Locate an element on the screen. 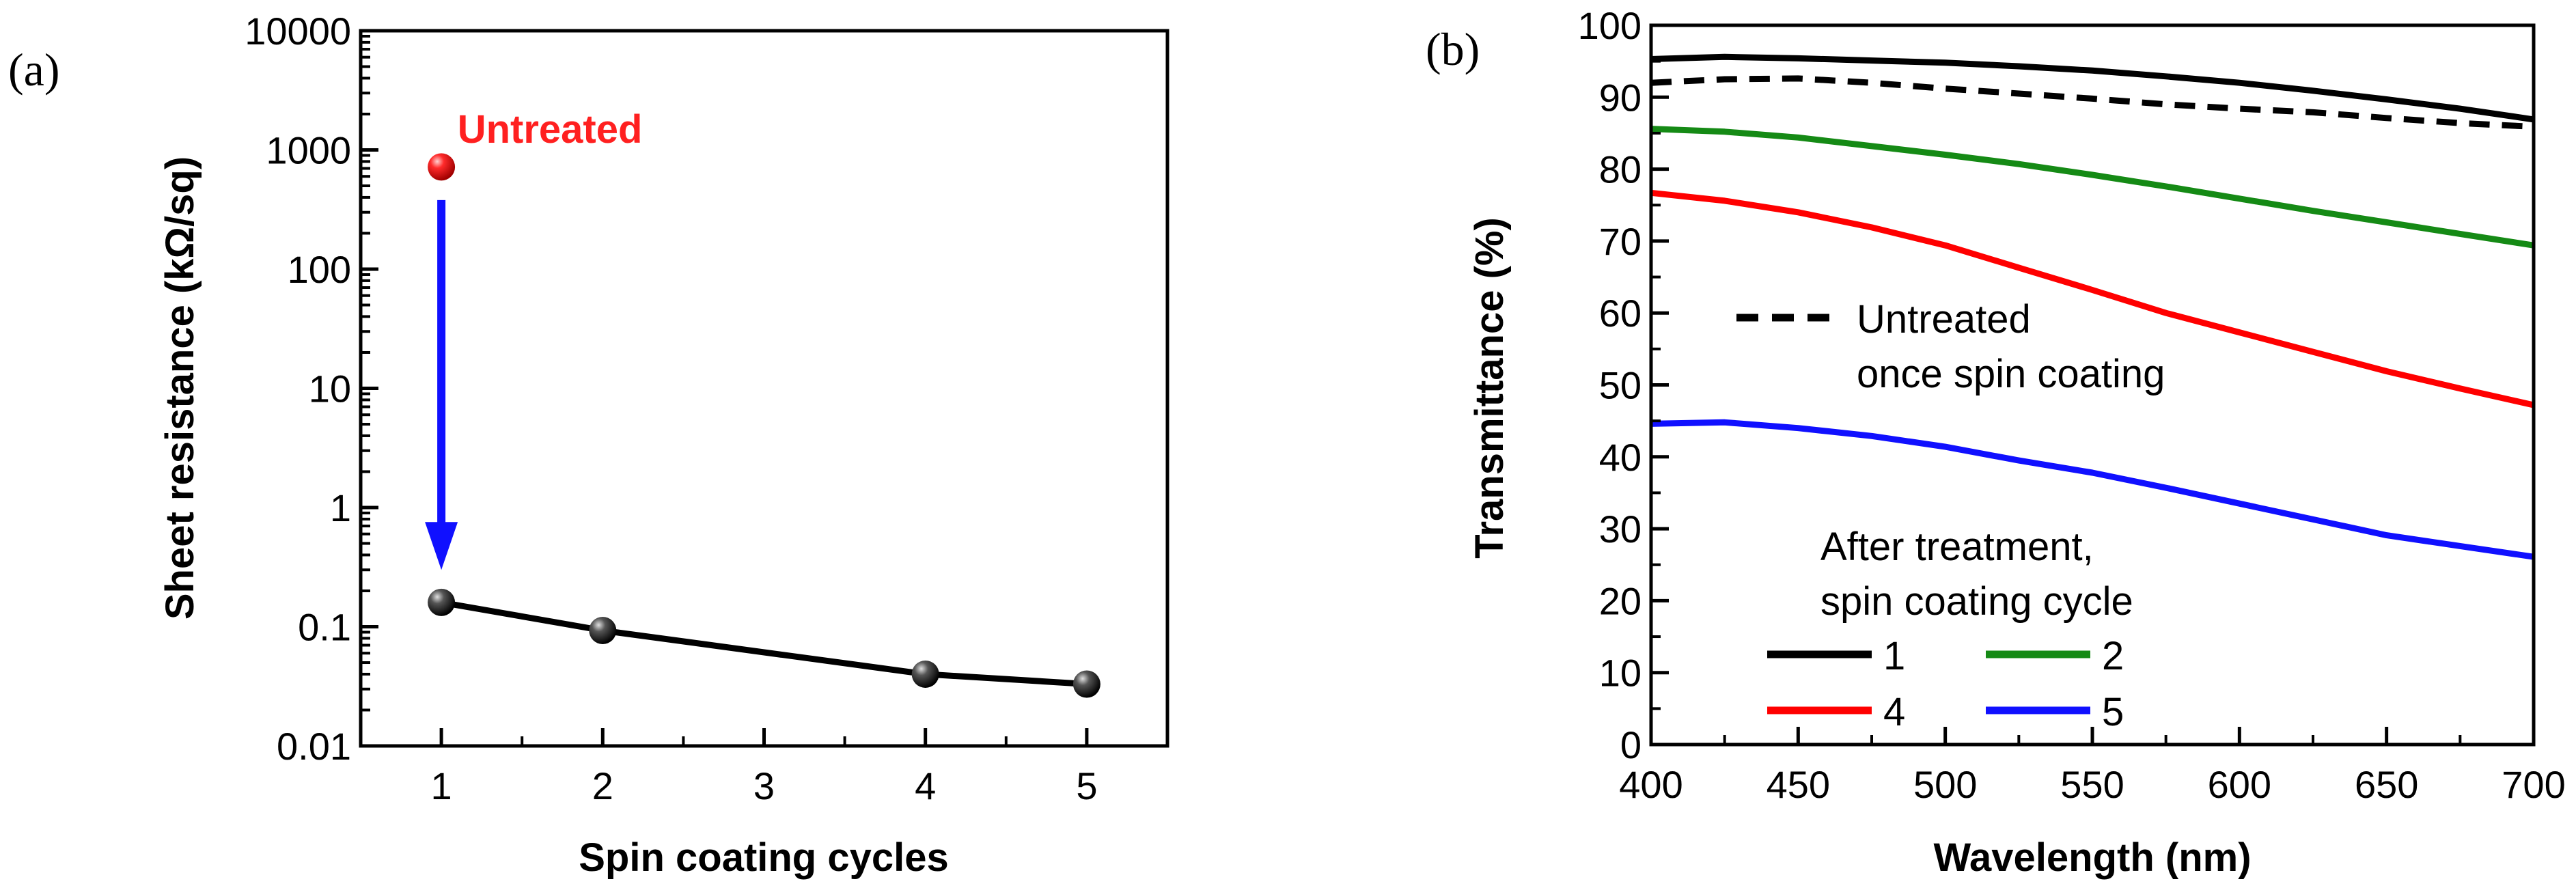 The image size is (2576, 888). legend-entry-4: 4 is located at coordinates (1894, 712).